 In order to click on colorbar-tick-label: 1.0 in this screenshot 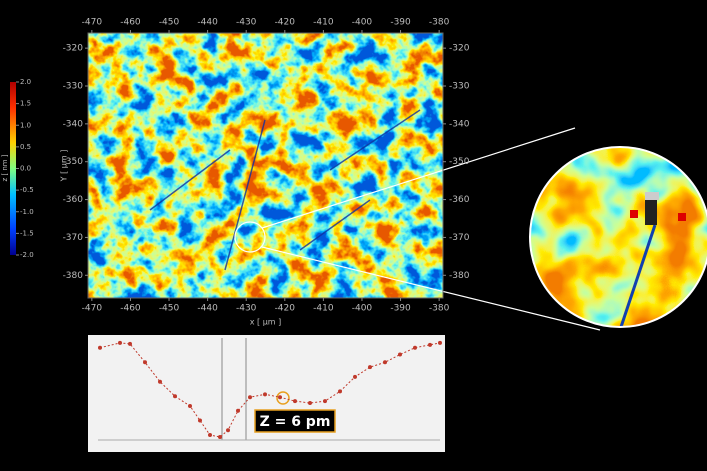, I will do `click(25, 125)`.